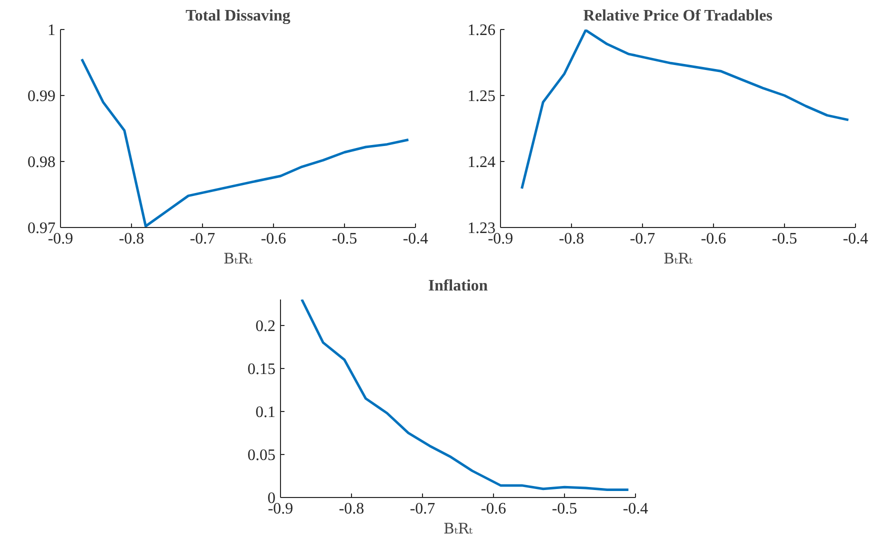  Describe the element at coordinates (42, 162) in the screenshot. I see `y-tick-label: 0.98` at that location.